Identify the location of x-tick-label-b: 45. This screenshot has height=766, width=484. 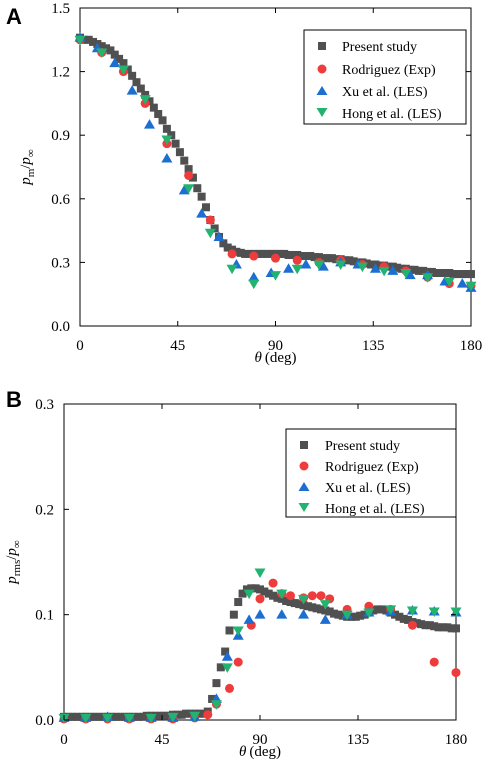
(162, 740).